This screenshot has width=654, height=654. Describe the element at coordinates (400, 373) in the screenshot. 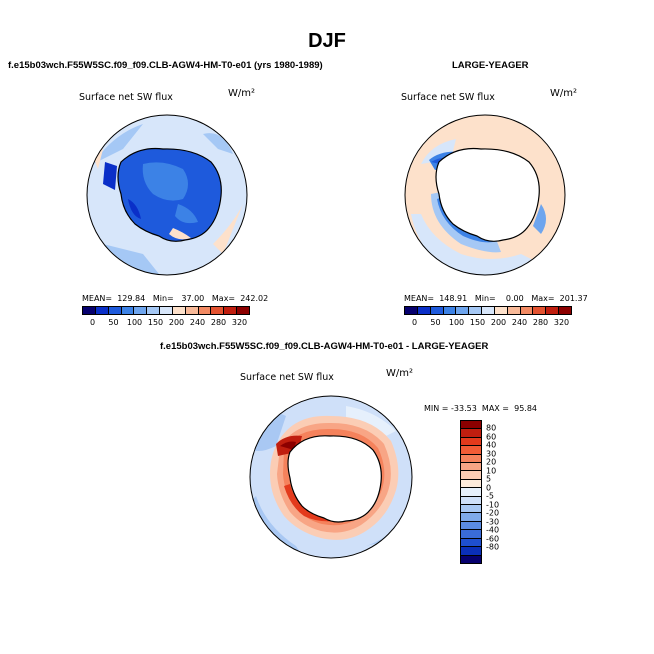

I see `diff-units: W/m²` at that location.